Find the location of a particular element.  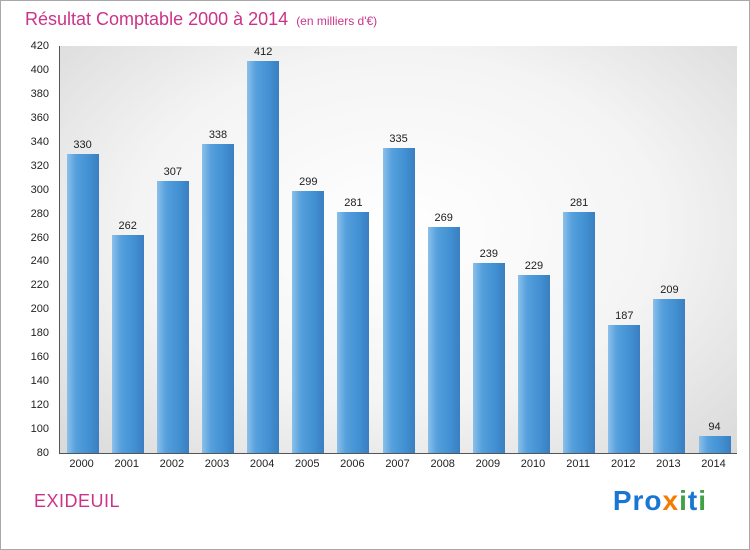

bar-2014 is located at coordinates (714, 444).